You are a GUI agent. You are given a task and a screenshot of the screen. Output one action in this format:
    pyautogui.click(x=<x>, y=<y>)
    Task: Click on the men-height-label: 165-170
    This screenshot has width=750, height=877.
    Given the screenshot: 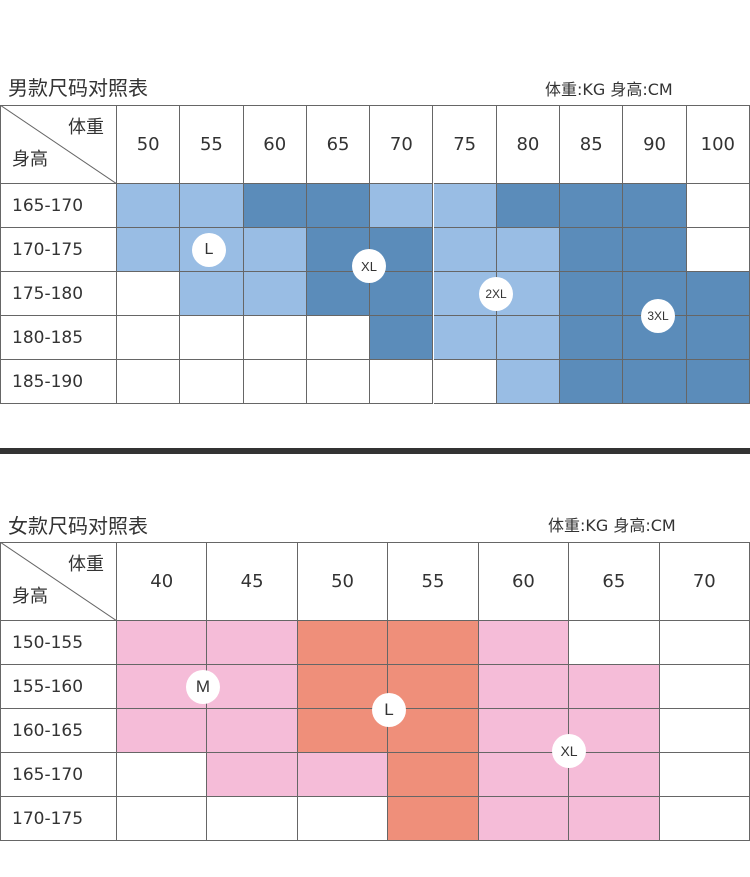 What is the action you would take?
    pyautogui.click(x=58, y=206)
    